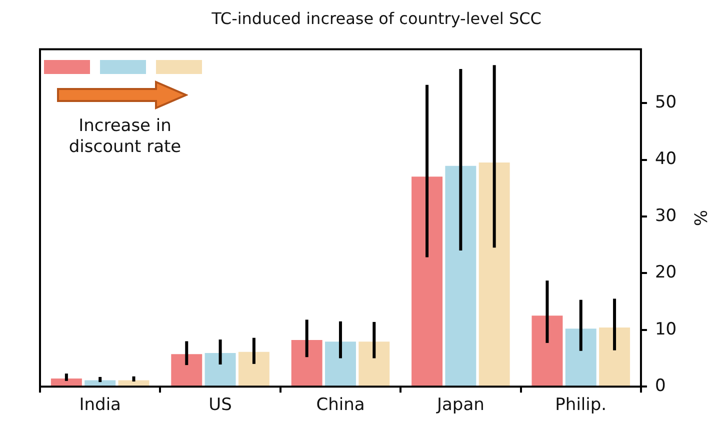 This screenshot has height=423, width=719. I want to click on x-tick-label: US, so click(220, 405).